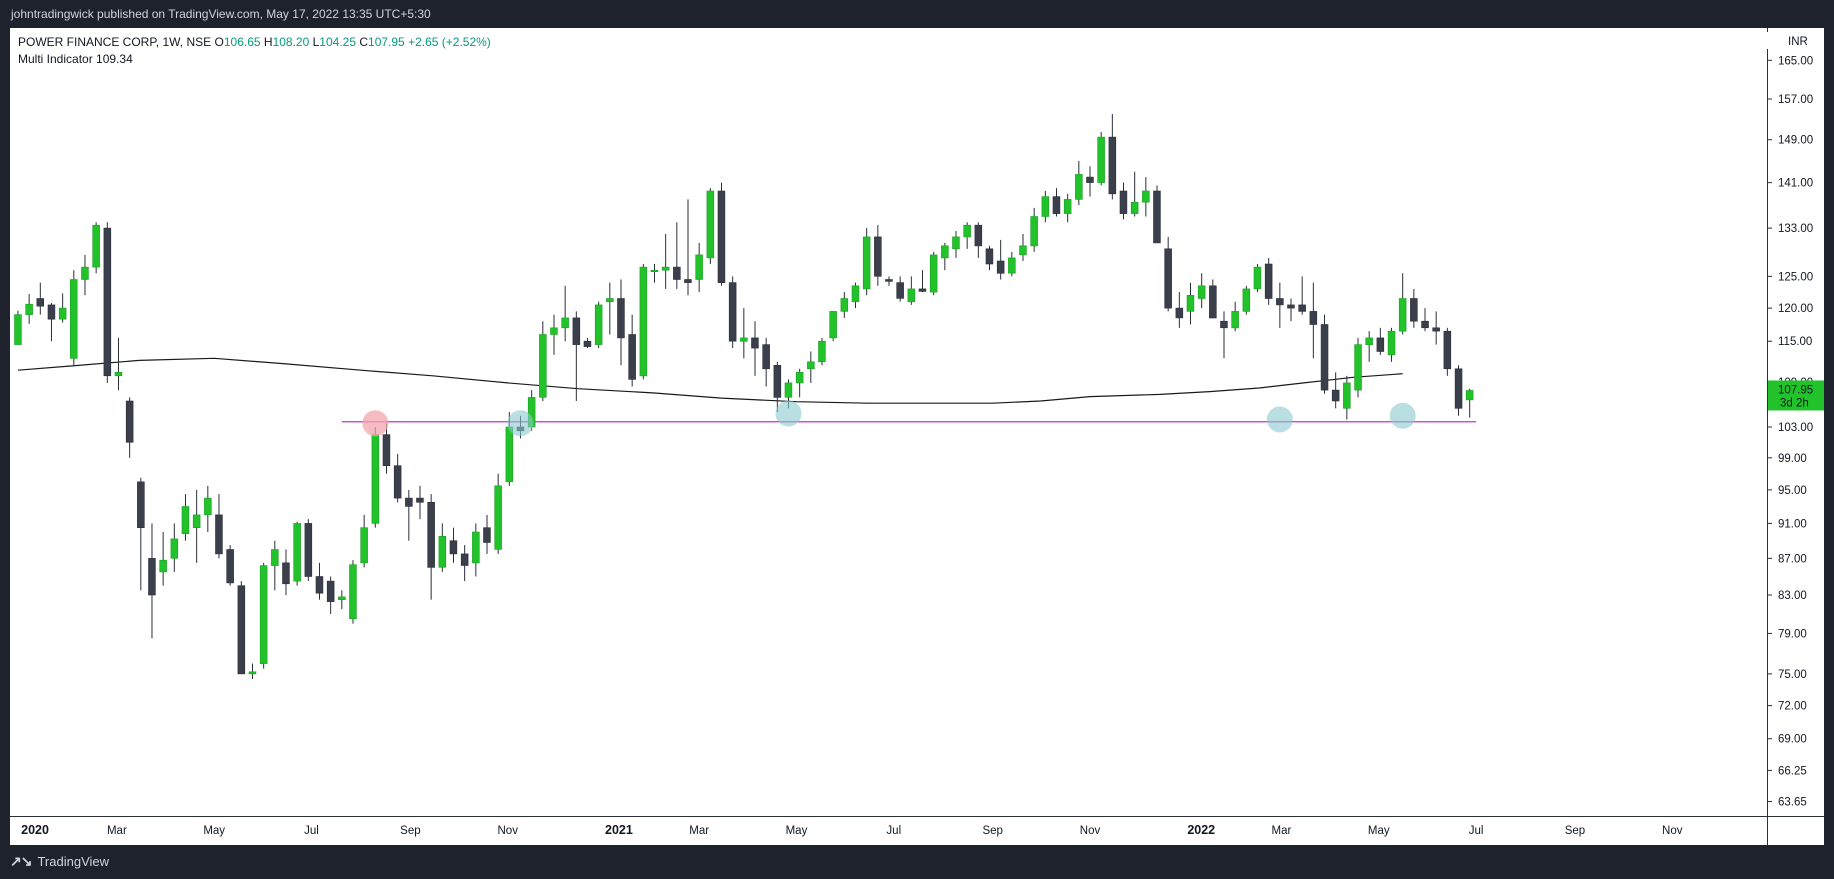  Describe the element at coordinates (889, 418) in the screenshot. I see `marker-layer` at that location.